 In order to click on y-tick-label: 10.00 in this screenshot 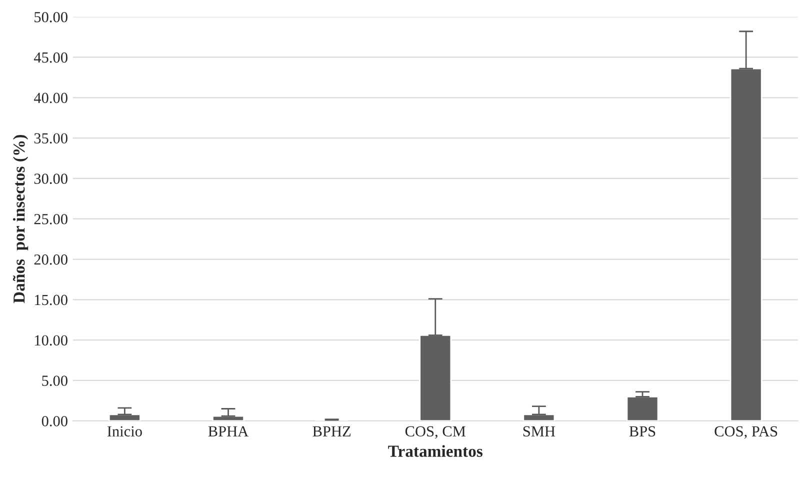, I will do `click(51, 340)`.